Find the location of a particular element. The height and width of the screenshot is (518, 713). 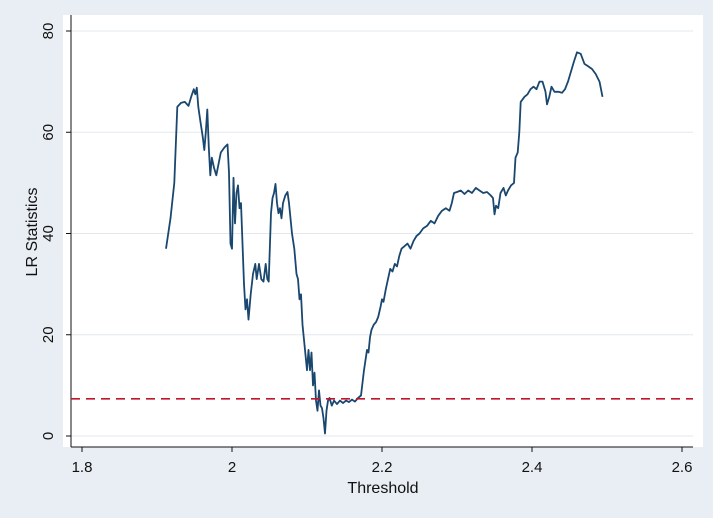

x-tick-label: 2.2 is located at coordinates (382, 467).